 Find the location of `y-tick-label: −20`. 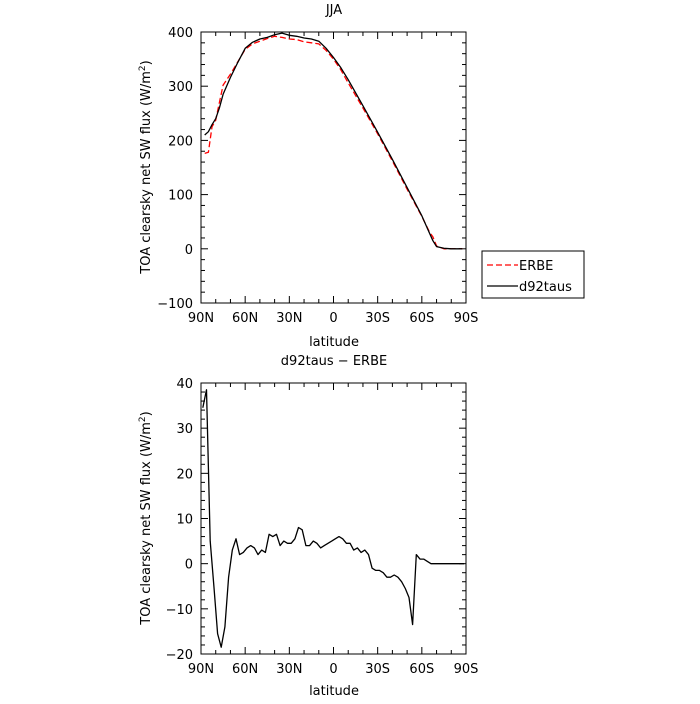

y-tick-label: −20 is located at coordinates (179, 655).